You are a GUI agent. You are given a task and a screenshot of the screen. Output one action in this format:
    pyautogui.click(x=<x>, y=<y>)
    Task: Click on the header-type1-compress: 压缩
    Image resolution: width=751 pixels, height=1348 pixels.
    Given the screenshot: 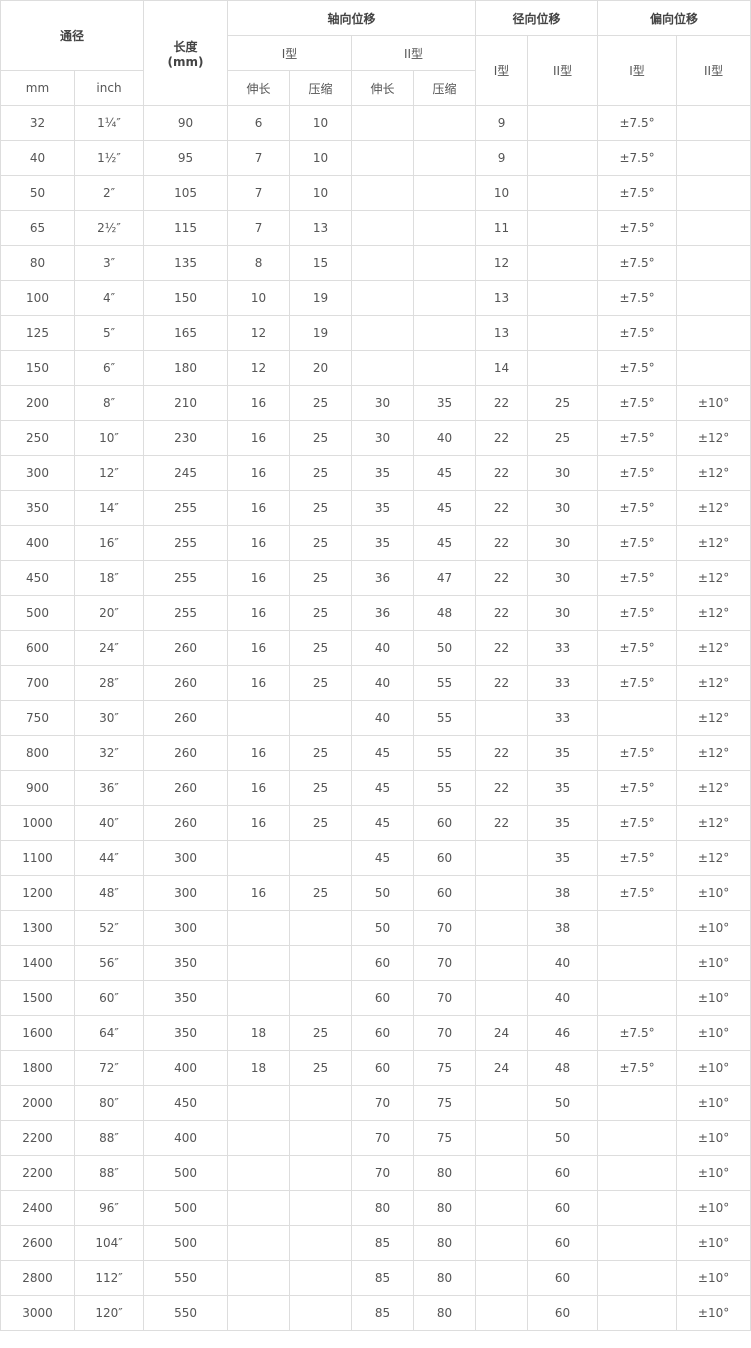 What is the action you would take?
    pyautogui.click(x=321, y=88)
    